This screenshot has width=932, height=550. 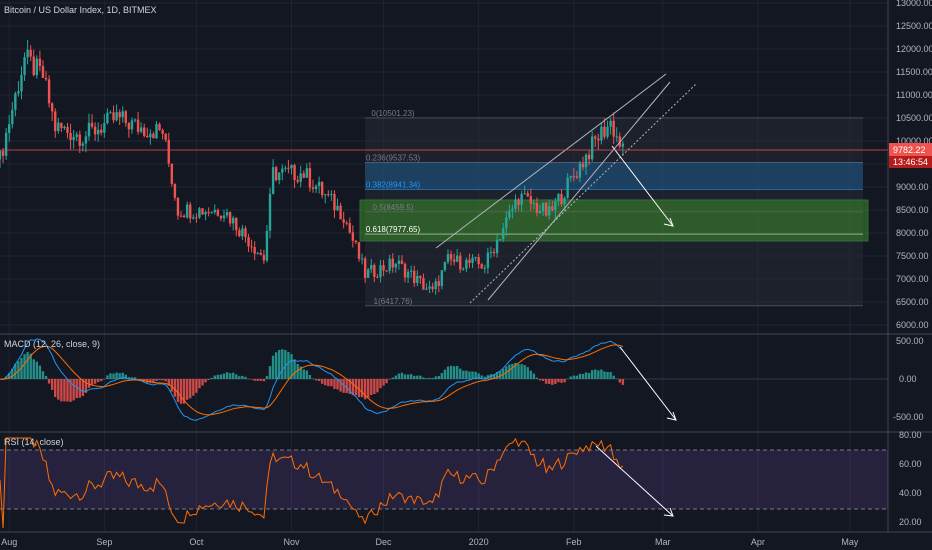 What do you see at coordinates (642, 186) in the screenshot?
I see `projection-arrow` at bounding box center [642, 186].